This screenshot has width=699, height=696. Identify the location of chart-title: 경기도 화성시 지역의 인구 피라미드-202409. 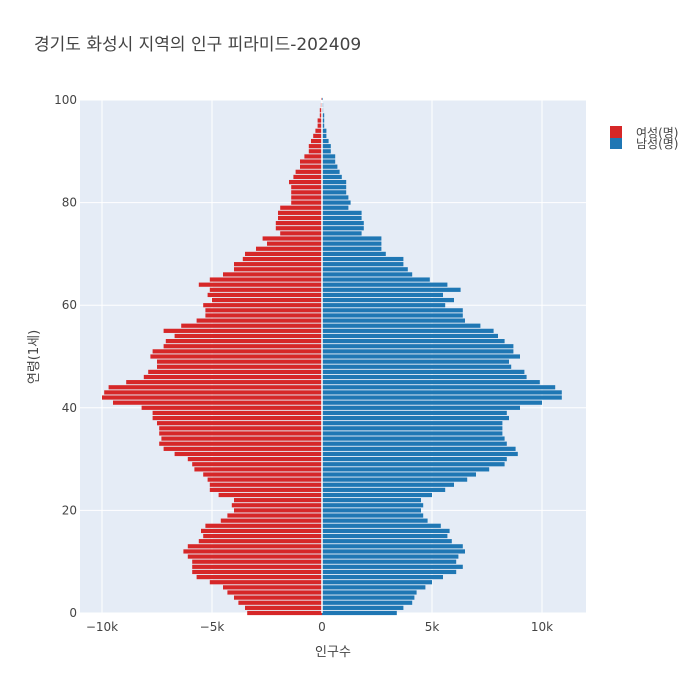
(197, 45).